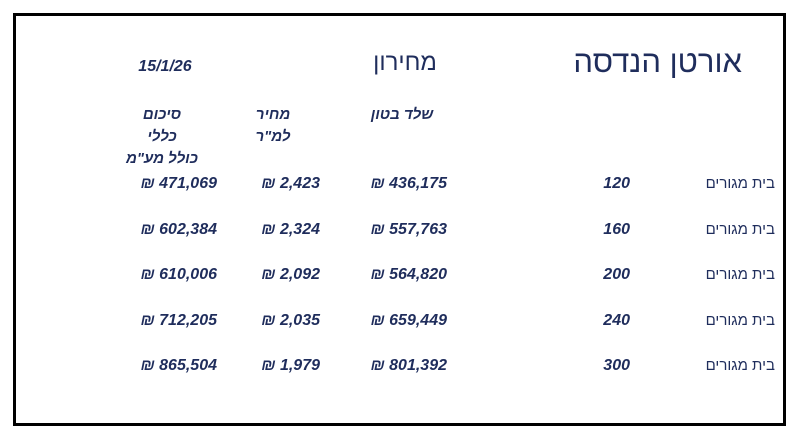  I want to click on table-cell: 610,006 ₪, so click(178, 274).